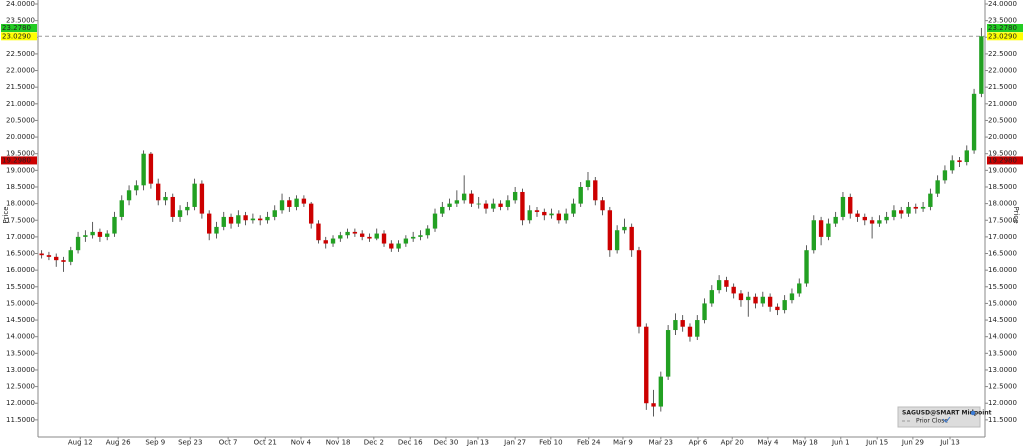 The width and height of the screenshot is (1024, 448). I want to click on legend-prior-close: Prior Close, so click(932, 421).